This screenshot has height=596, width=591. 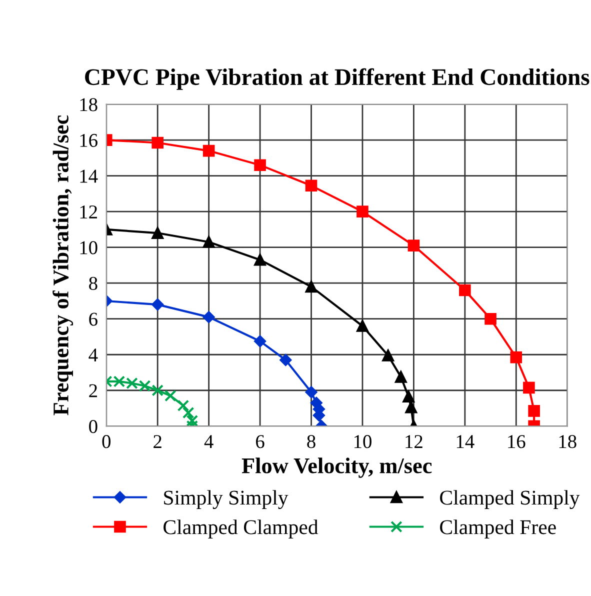 I want to click on x-tick-label: 8, so click(x=311, y=441).